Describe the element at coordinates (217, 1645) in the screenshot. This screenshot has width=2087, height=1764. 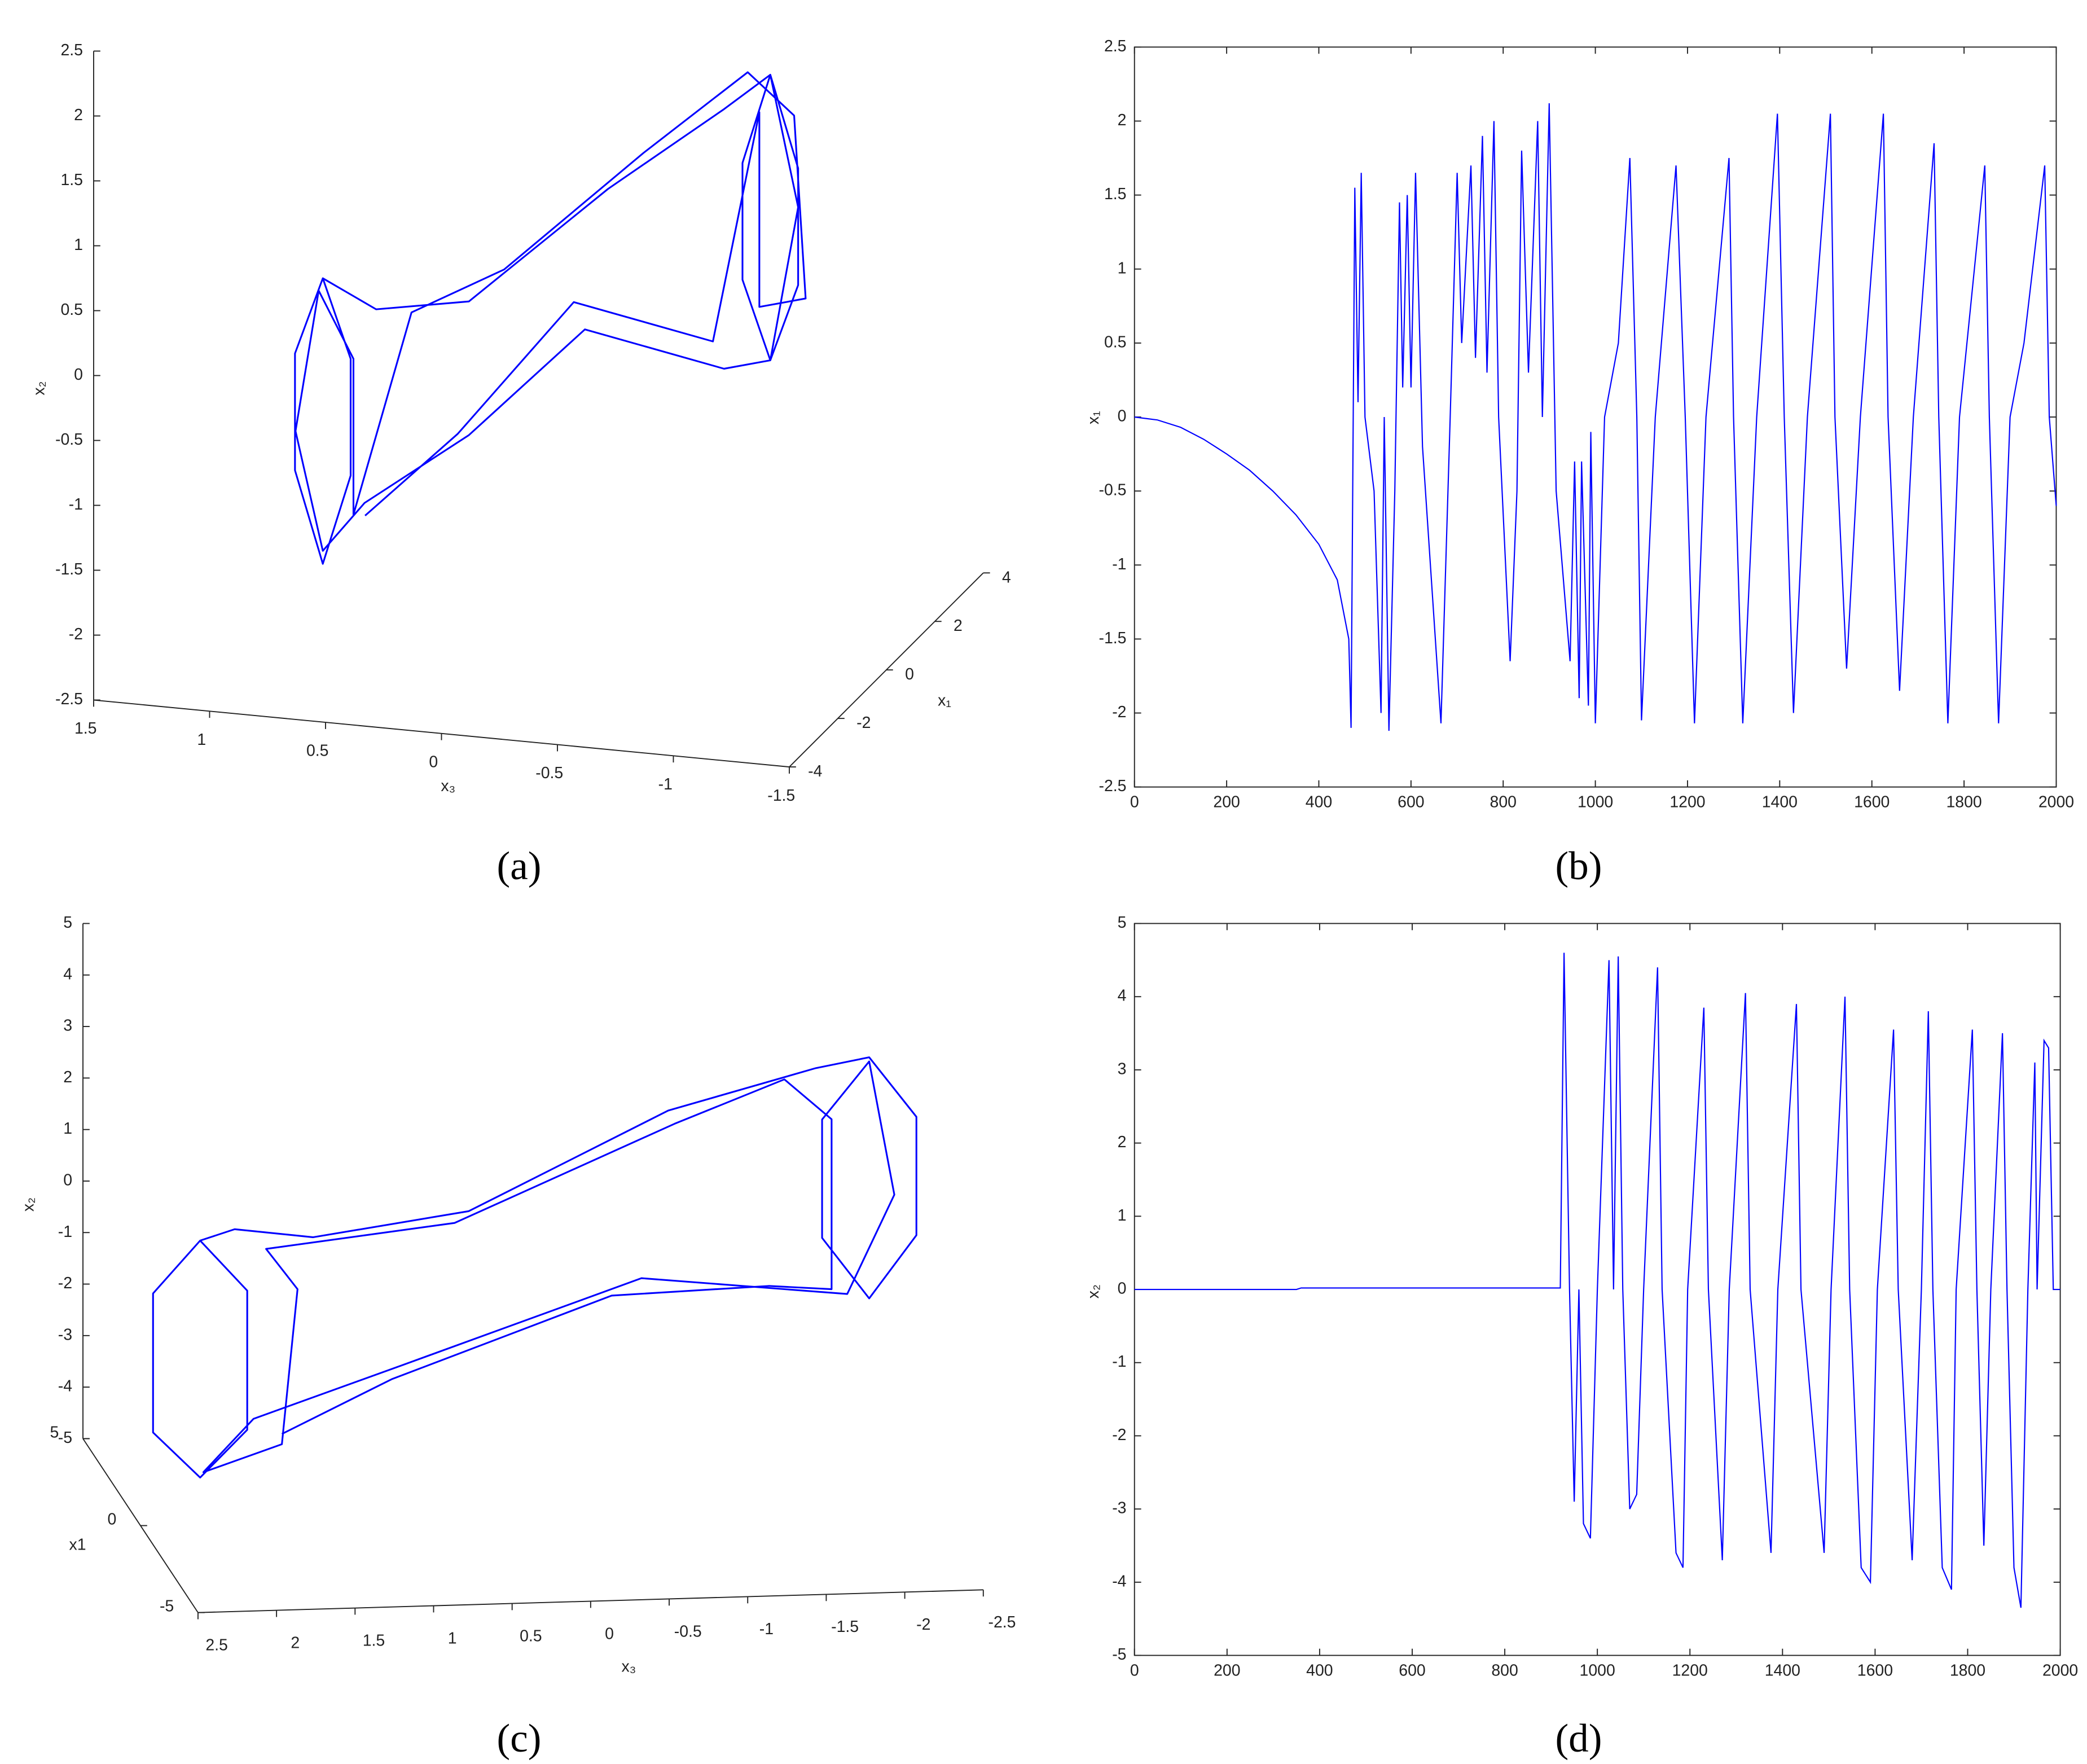
I see `x-tick-label: 2.5` at that location.